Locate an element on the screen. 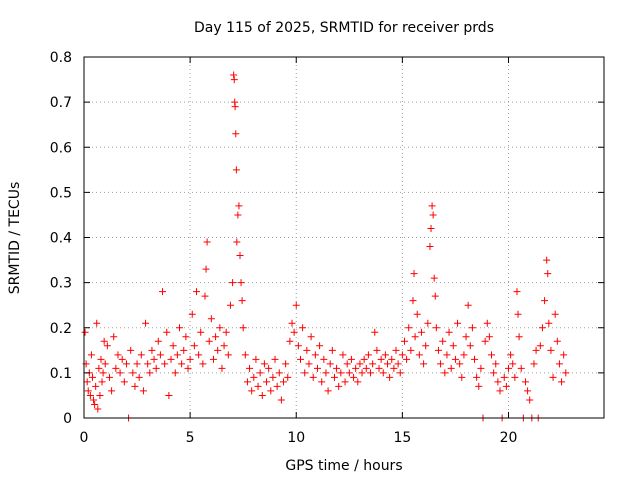 Image resolution: width=640 pixels, height=480 pixels. y-tick-label: 0.8 is located at coordinates (61, 58).